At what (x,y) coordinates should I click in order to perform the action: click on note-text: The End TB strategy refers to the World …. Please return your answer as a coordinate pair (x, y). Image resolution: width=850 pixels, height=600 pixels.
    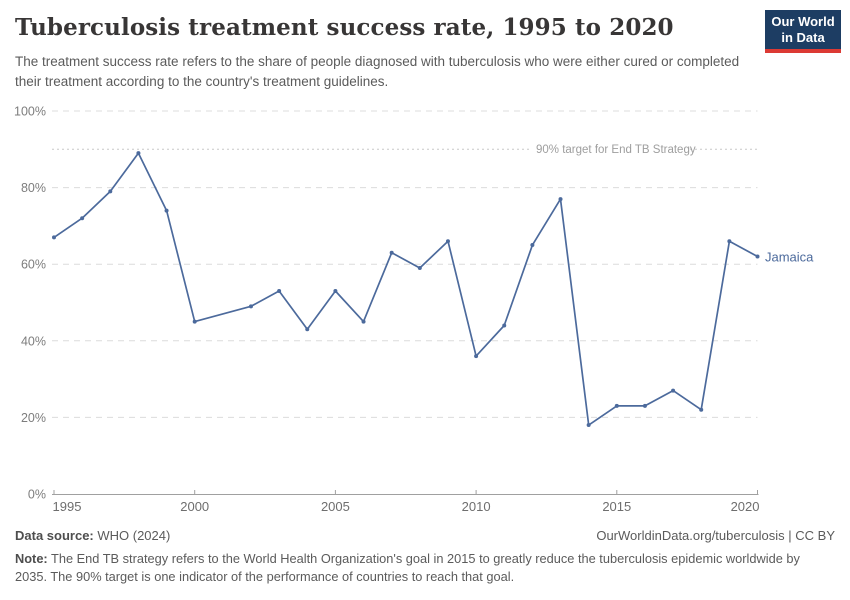
    Looking at the image, I should click on (407, 568).